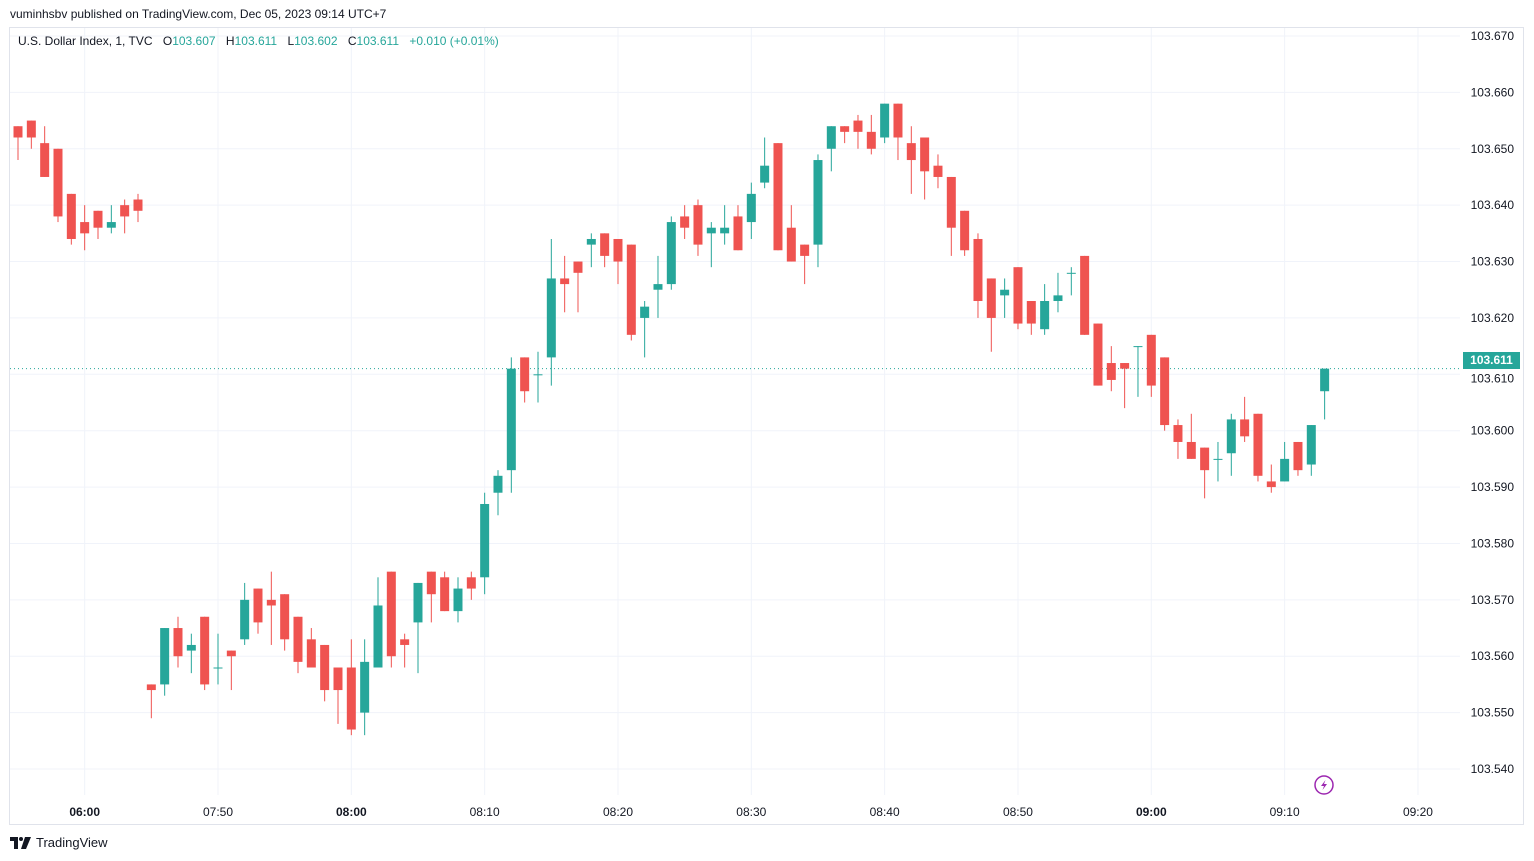  Describe the element at coordinates (378, 41) in the screenshot. I see `close-value: 103.611` at that location.